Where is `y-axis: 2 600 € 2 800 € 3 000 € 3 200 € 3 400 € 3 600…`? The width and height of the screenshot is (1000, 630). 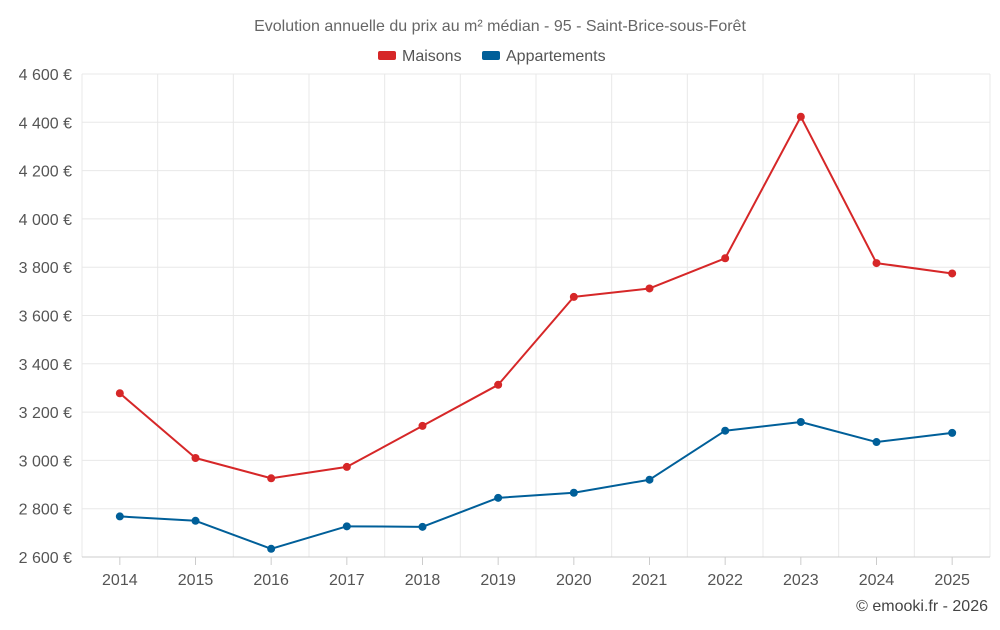 y-axis: 2 600 € 2 800 € 3 000 € 3 200 € 3 400 € 3 600… is located at coordinates (45, 317).